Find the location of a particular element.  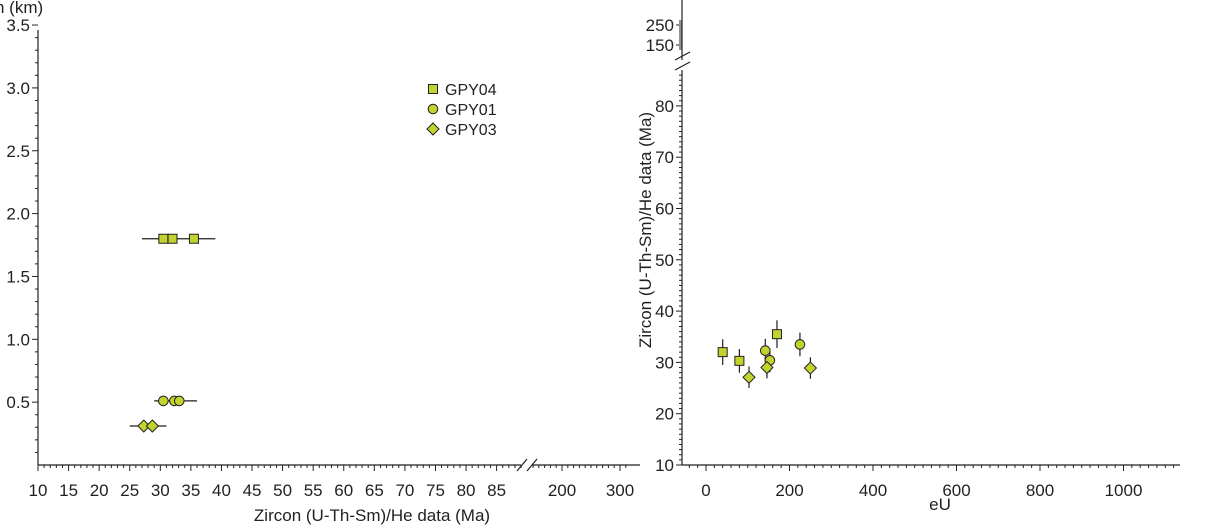

y-tick-label: 80 is located at coordinates (664, 106).